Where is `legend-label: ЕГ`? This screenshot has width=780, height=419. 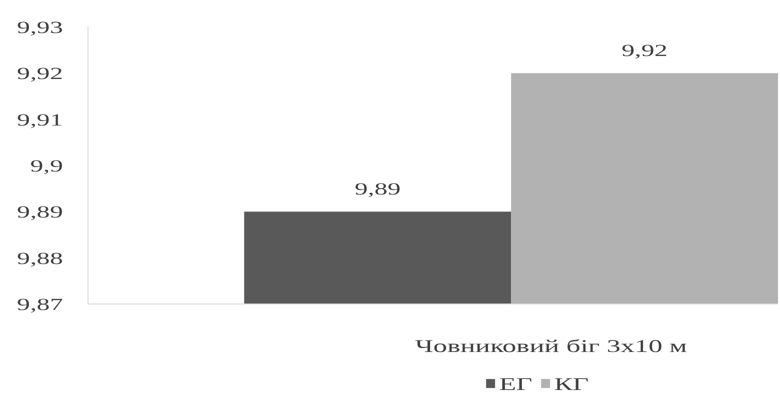
legend-label: ЕГ is located at coordinates (515, 384).